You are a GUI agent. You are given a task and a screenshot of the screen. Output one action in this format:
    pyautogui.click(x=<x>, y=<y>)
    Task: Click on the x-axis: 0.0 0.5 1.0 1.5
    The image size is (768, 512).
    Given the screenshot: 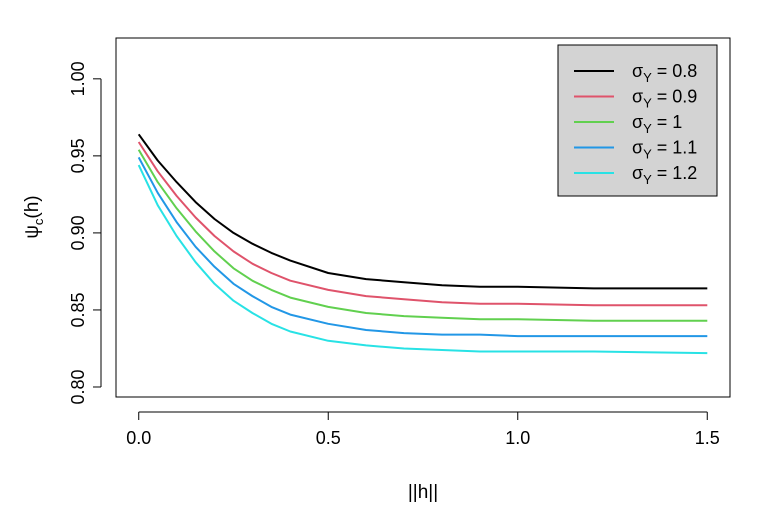 What is the action you would take?
    pyautogui.click(x=423, y=429)
    